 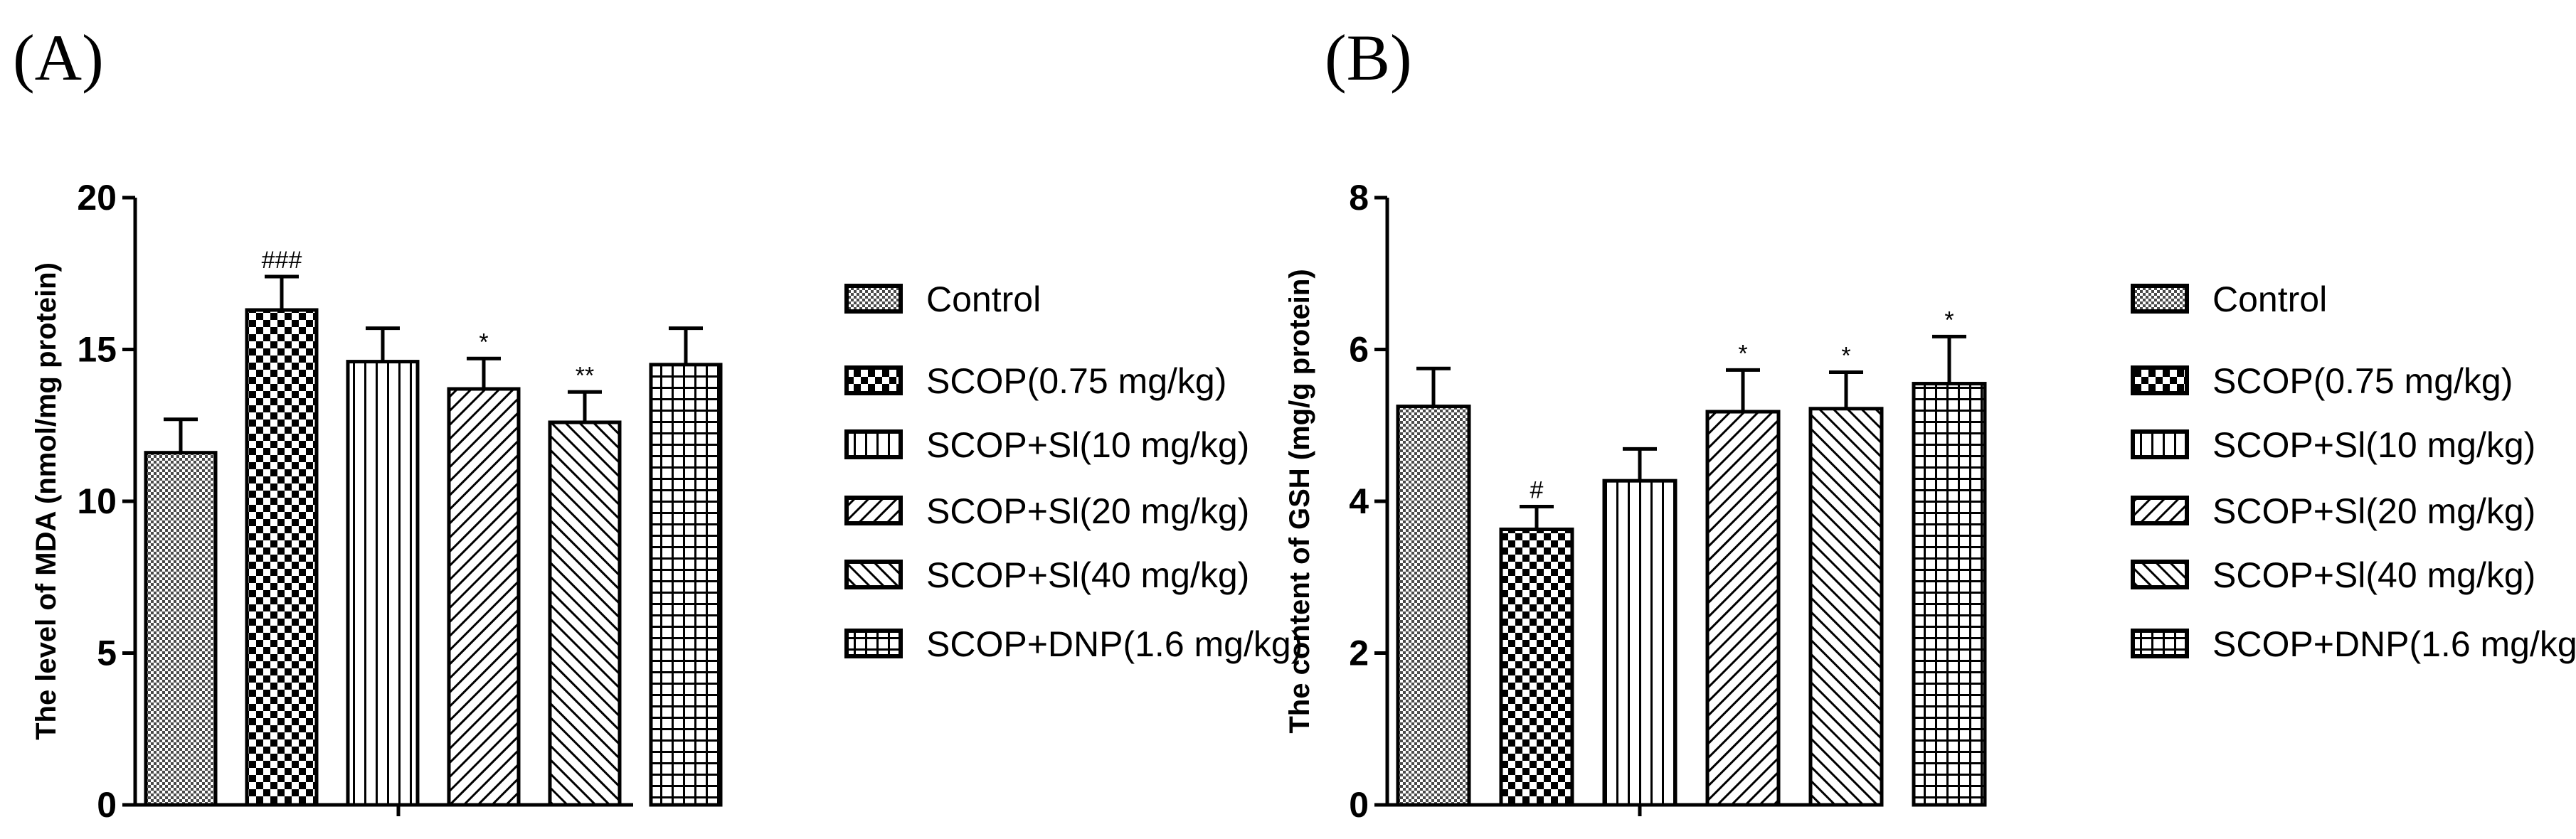 I want to click on y-tick-label: 2, so click(x=1359, y=653).